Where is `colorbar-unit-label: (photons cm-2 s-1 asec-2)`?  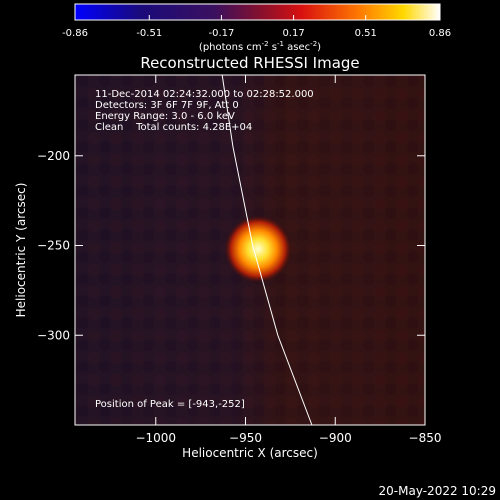 colorbar-unit-label: (photons cm-2 s-1 asec-2) is located at coordinates (260, 46).